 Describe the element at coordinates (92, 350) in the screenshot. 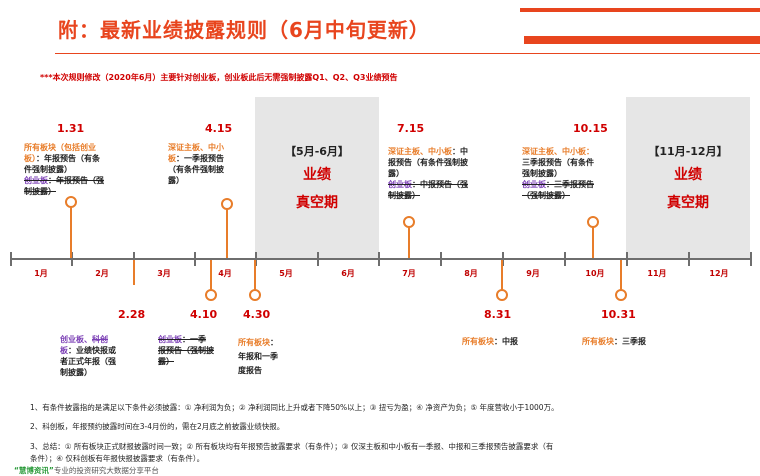

I see `note-text: ：业绩快报或` at that location.